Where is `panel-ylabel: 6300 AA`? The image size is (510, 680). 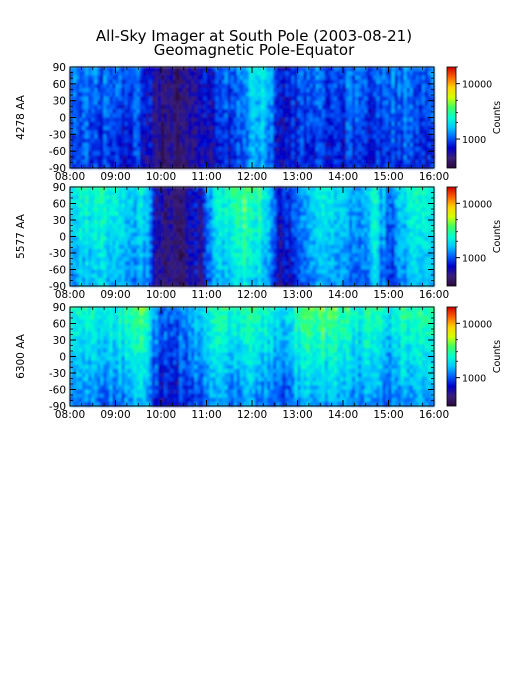 panel-ylabel: 6300 AA is located at coordinates (21, 356).